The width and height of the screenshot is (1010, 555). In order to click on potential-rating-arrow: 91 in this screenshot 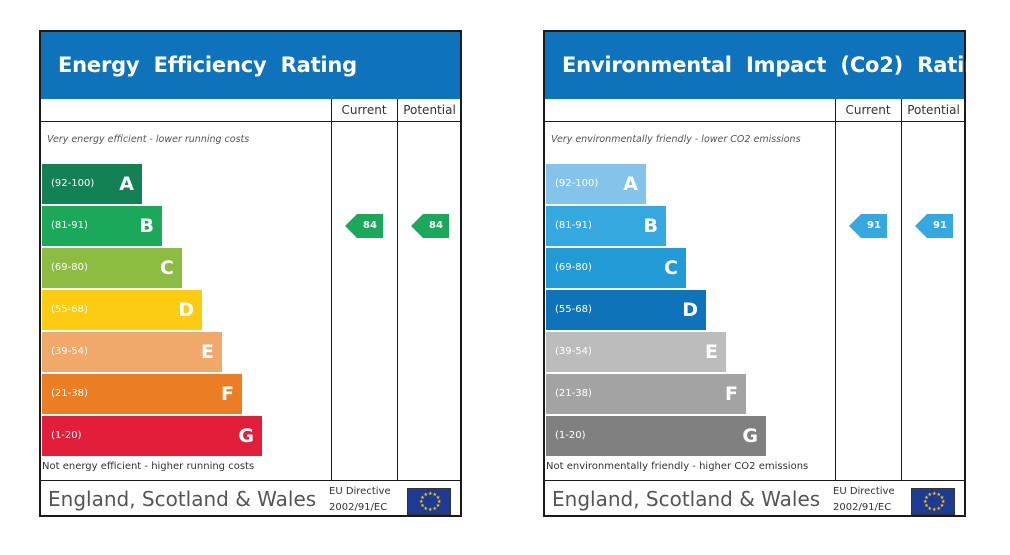, I will do `click(934, 226)`.